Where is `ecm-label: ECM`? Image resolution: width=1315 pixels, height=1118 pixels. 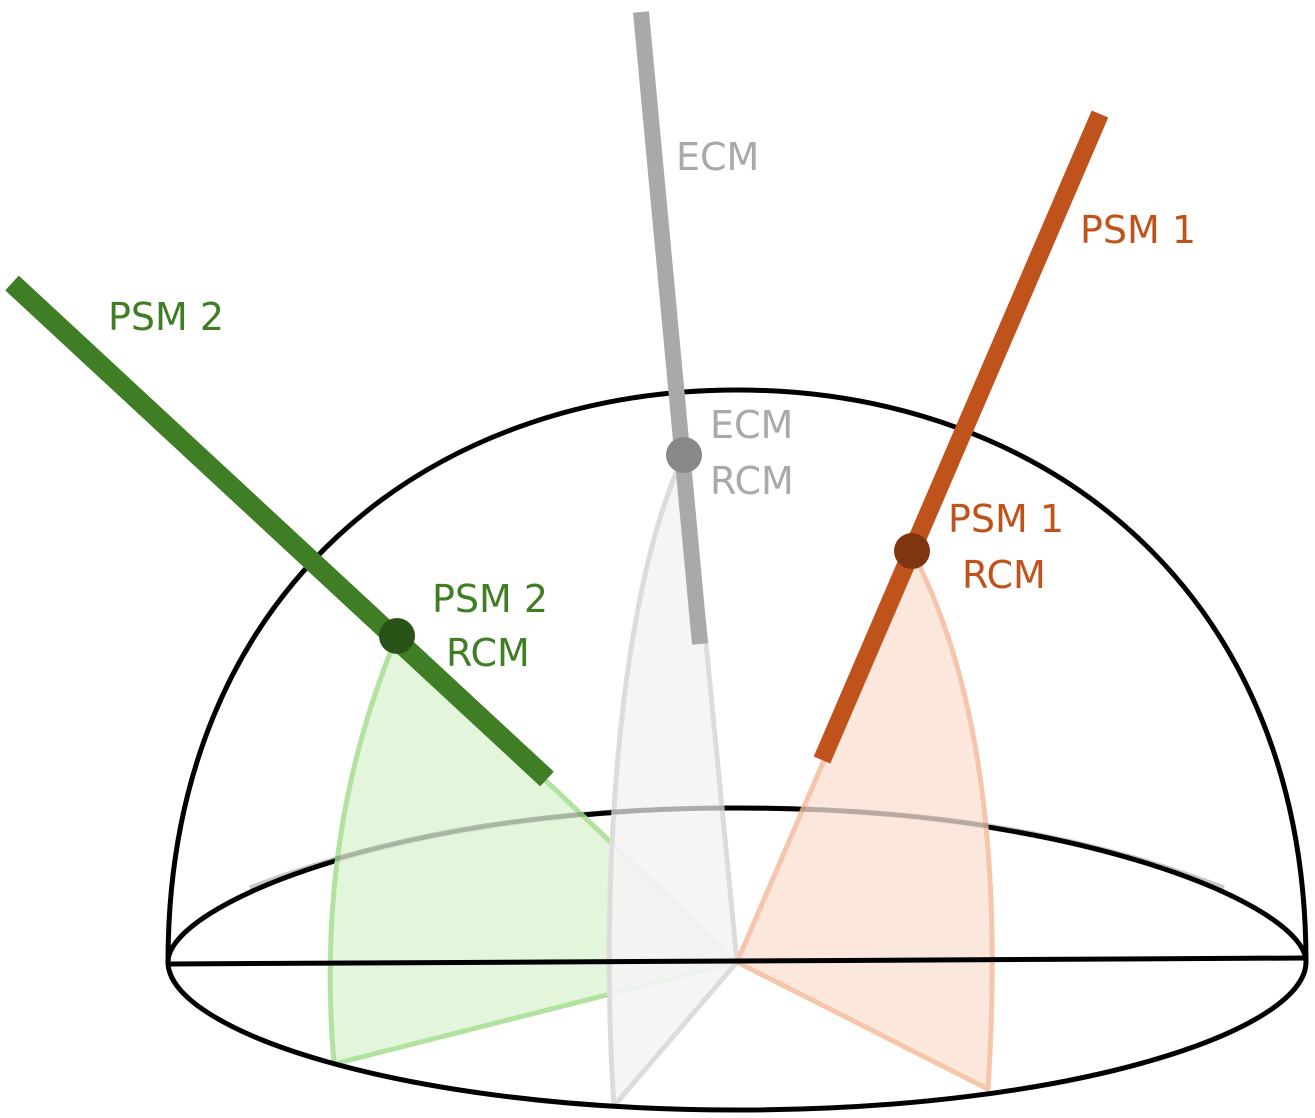 ecm-label: ECM is located at coordinates (717, 157).